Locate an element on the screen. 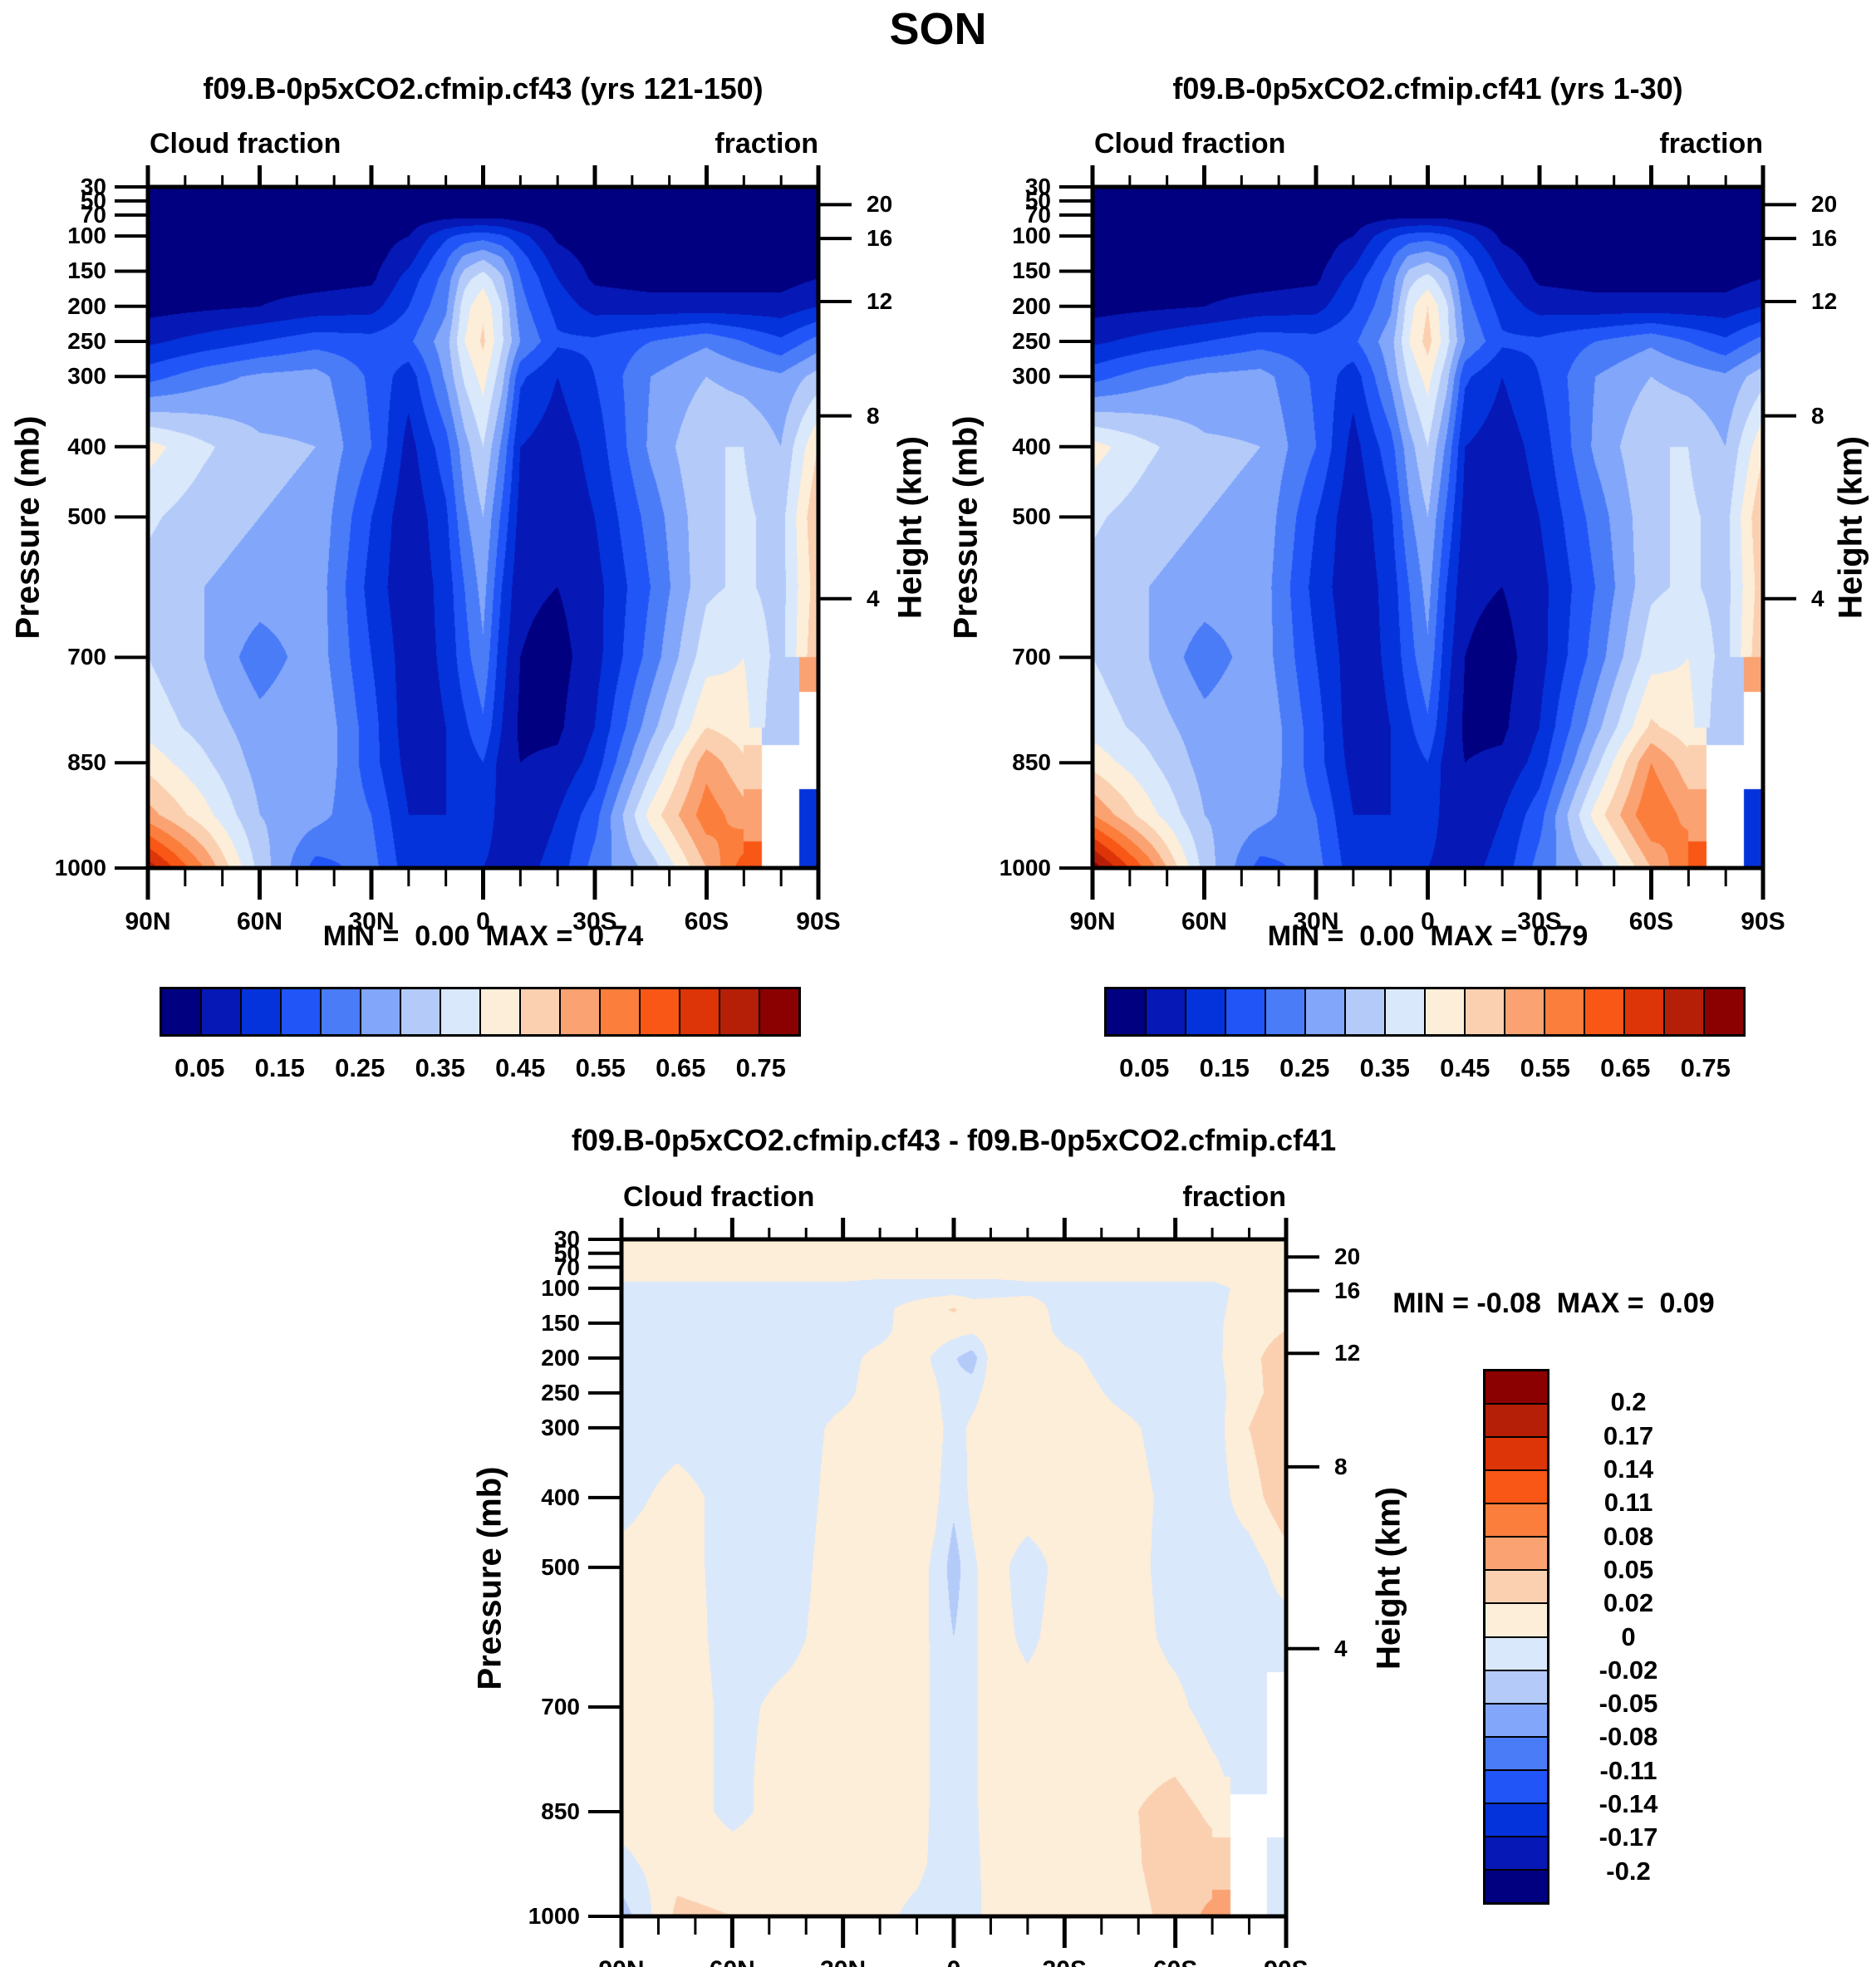  height-tick-label: 12 is located at coordinates (880, 301).